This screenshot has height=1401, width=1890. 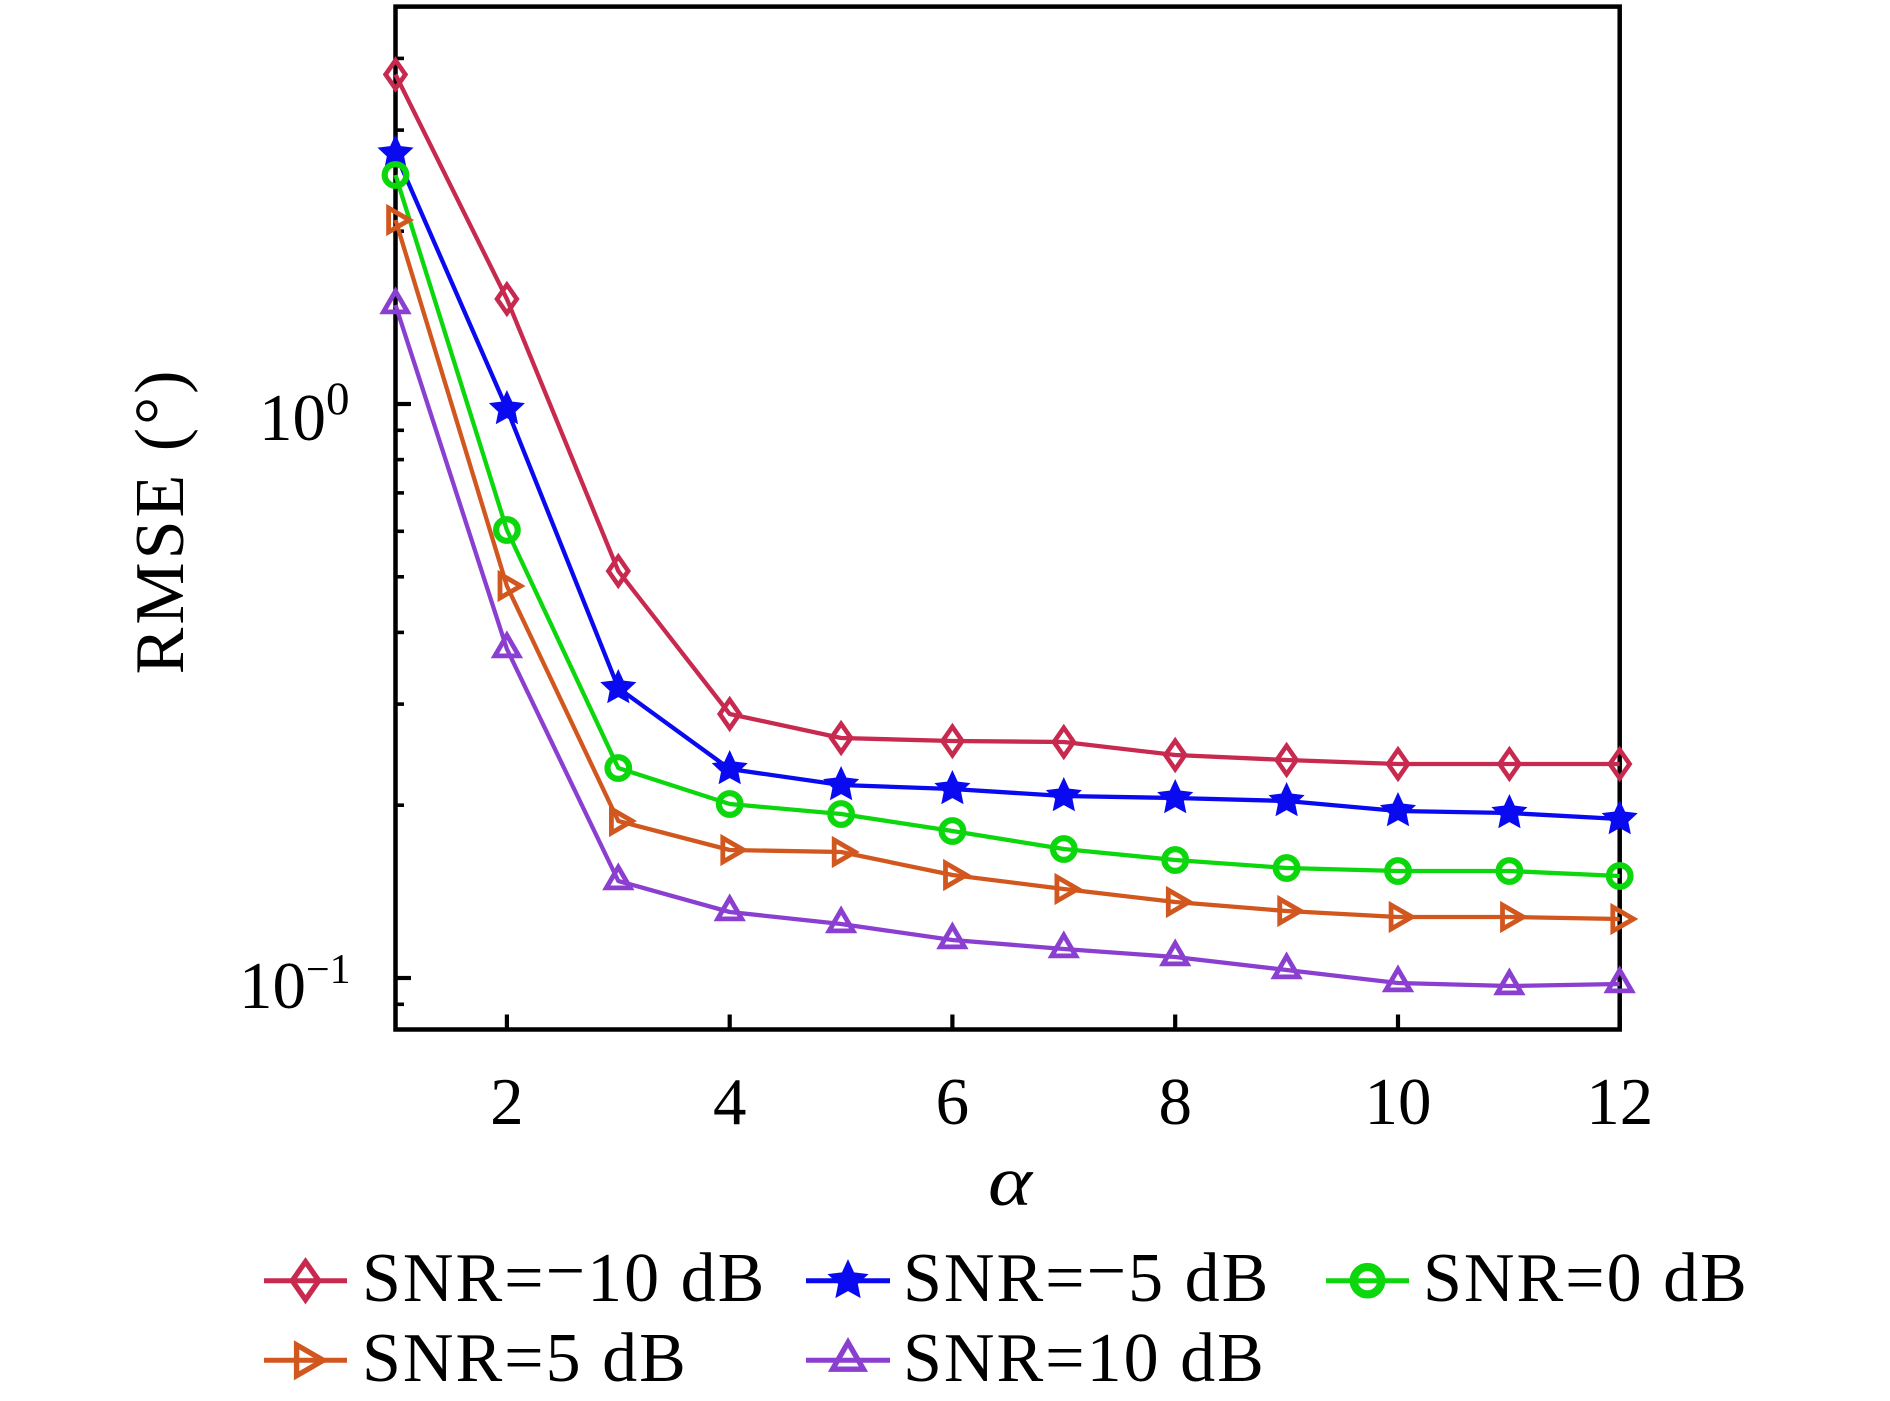 I want to click on svg-text: RMSE (°), so click(x=160, y=521).